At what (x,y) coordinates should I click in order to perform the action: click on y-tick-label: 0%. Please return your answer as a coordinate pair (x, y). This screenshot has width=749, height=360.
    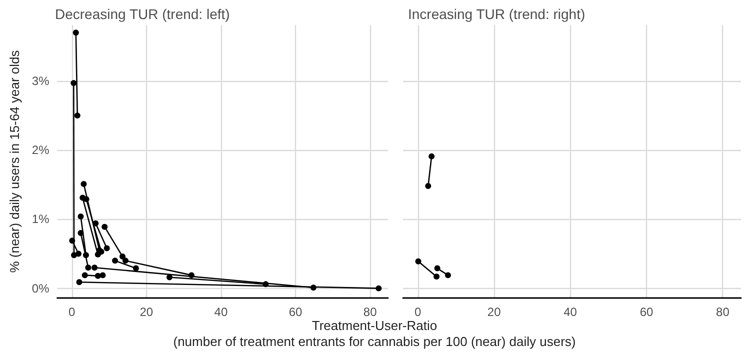
    Looking at the image, I should click on (41, 288).